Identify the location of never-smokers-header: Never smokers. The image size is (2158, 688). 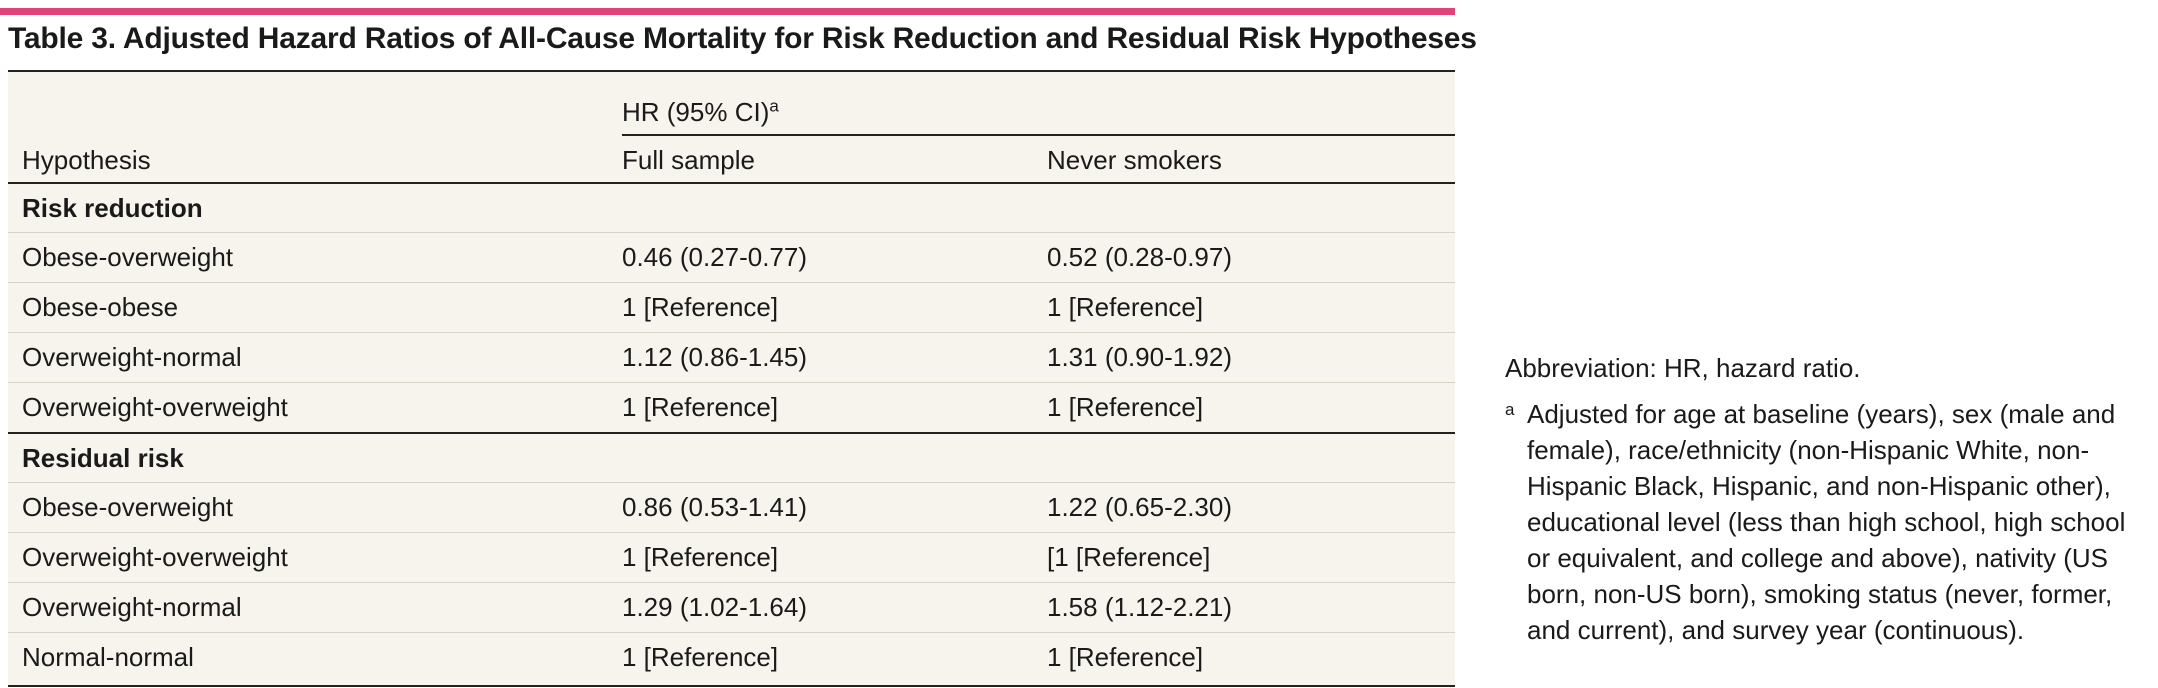
(1134, 160).